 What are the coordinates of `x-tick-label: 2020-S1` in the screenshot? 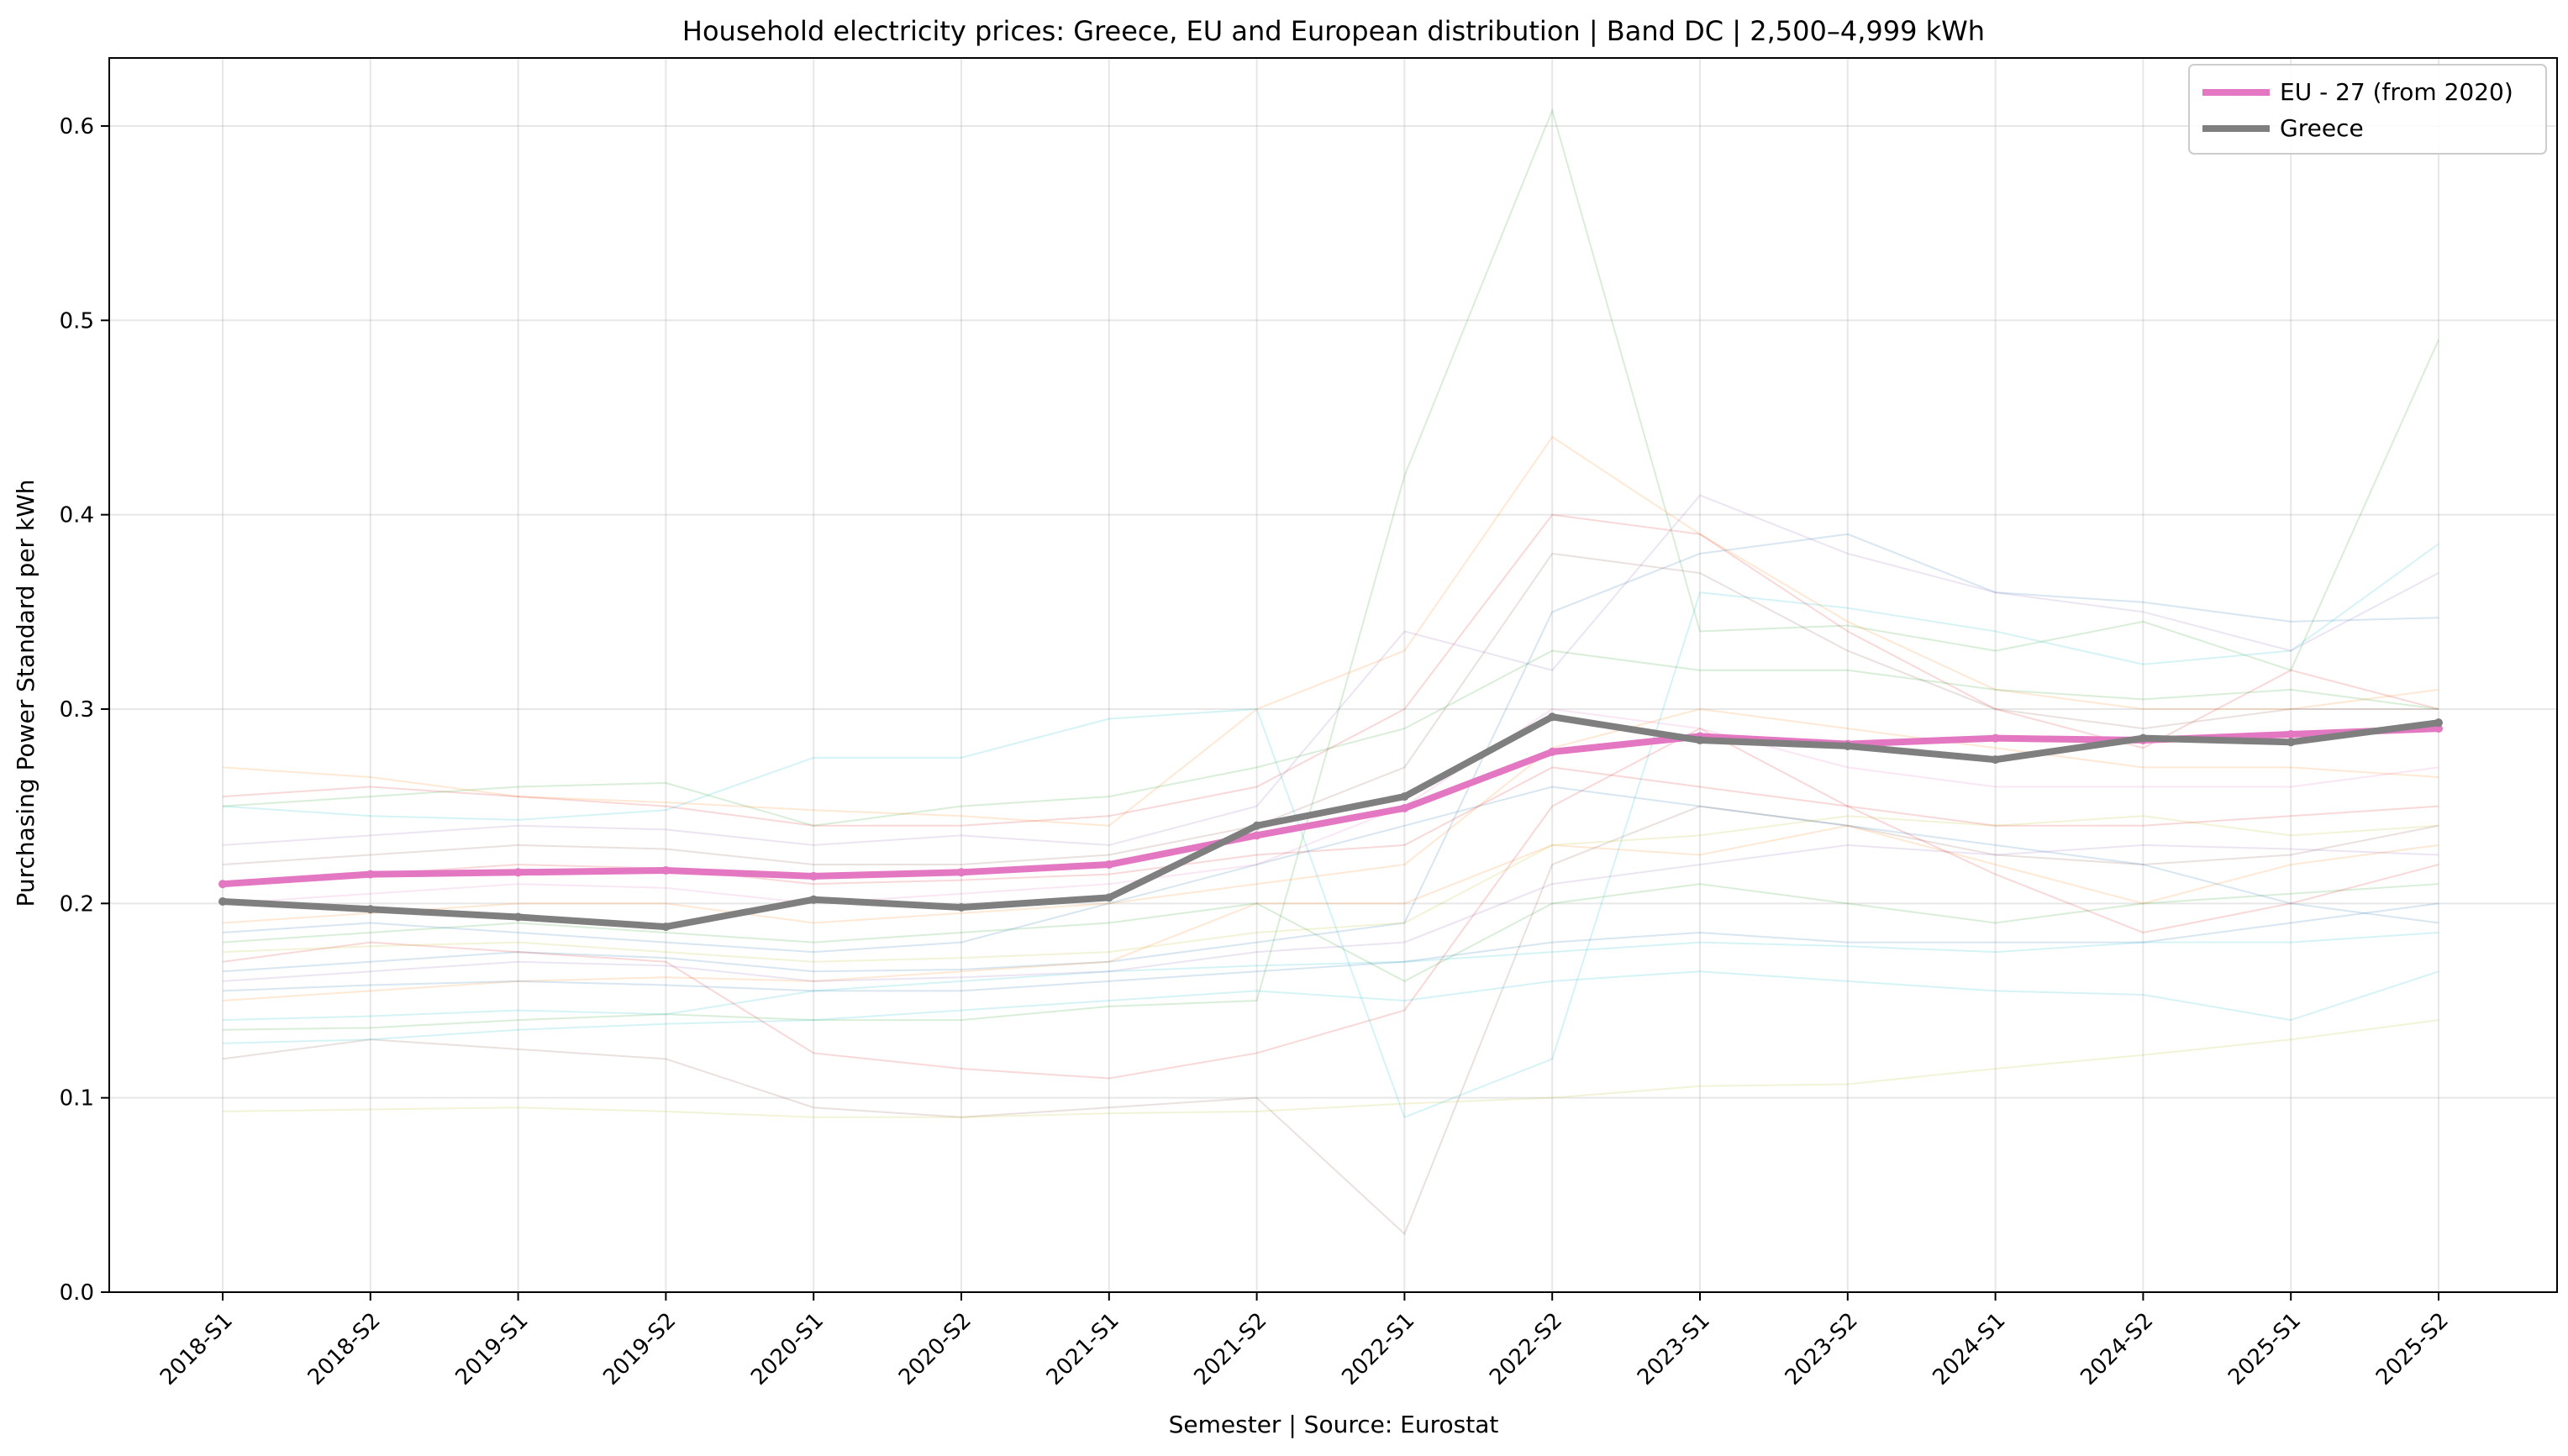 It's located at (787, 1349).